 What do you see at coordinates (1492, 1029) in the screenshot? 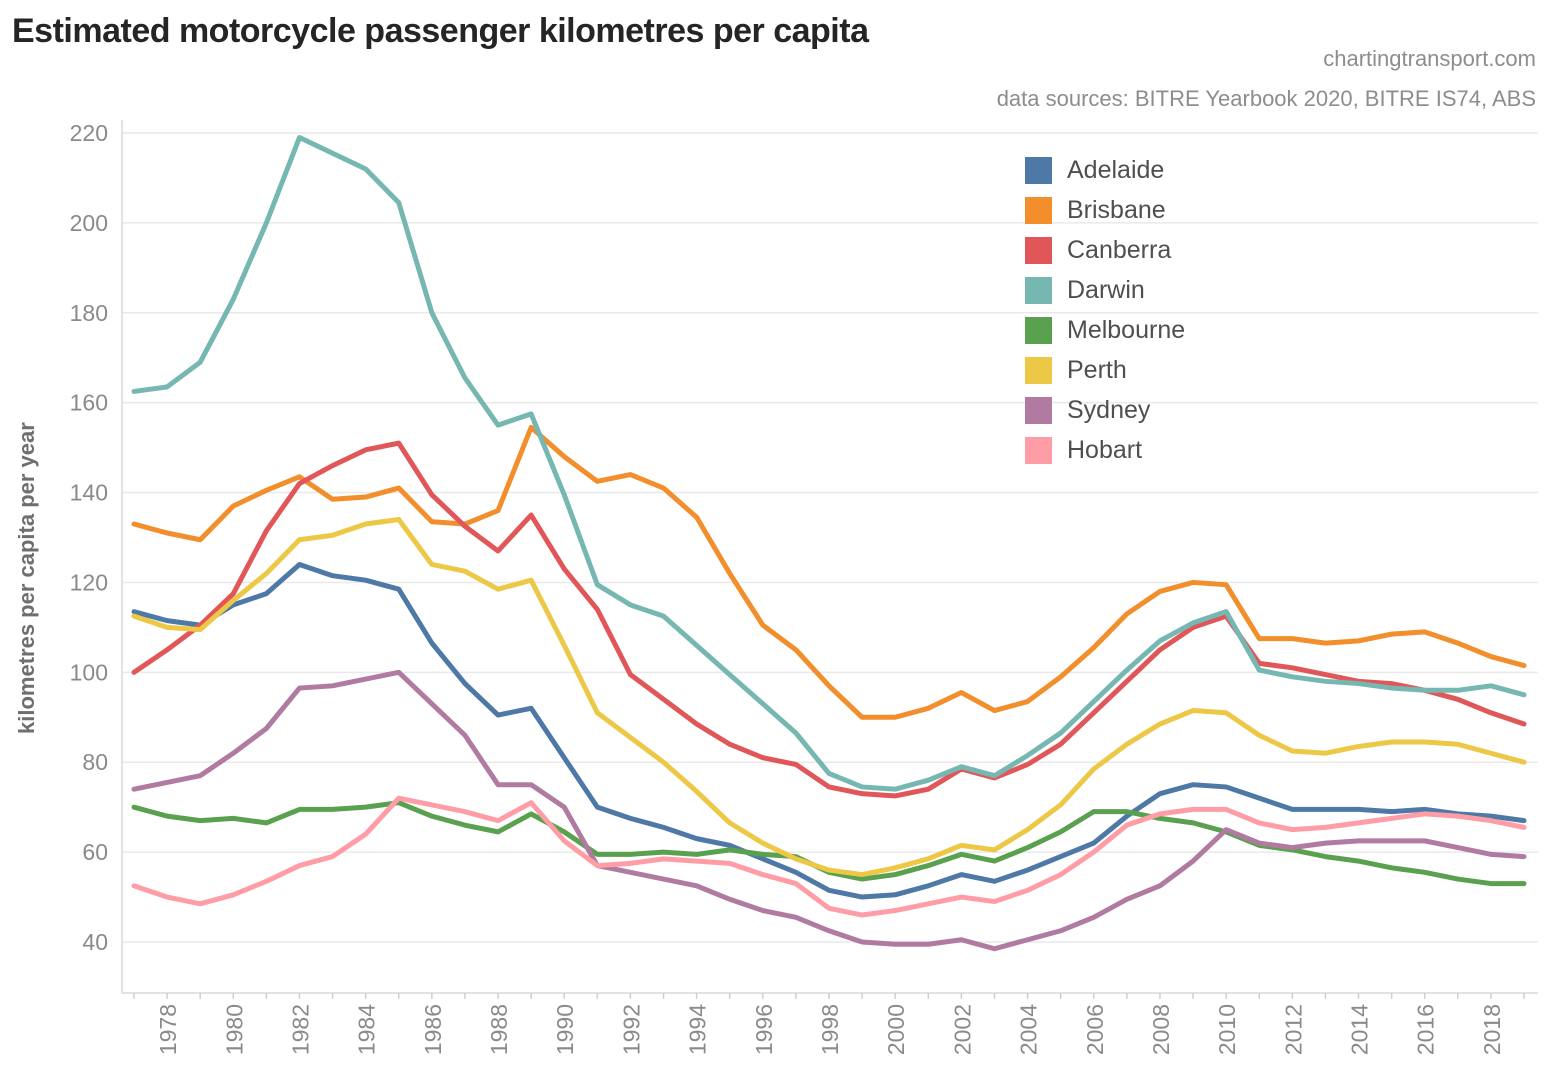
I see `x-tick-label: 2018` at bounding box center [1492, 1029].